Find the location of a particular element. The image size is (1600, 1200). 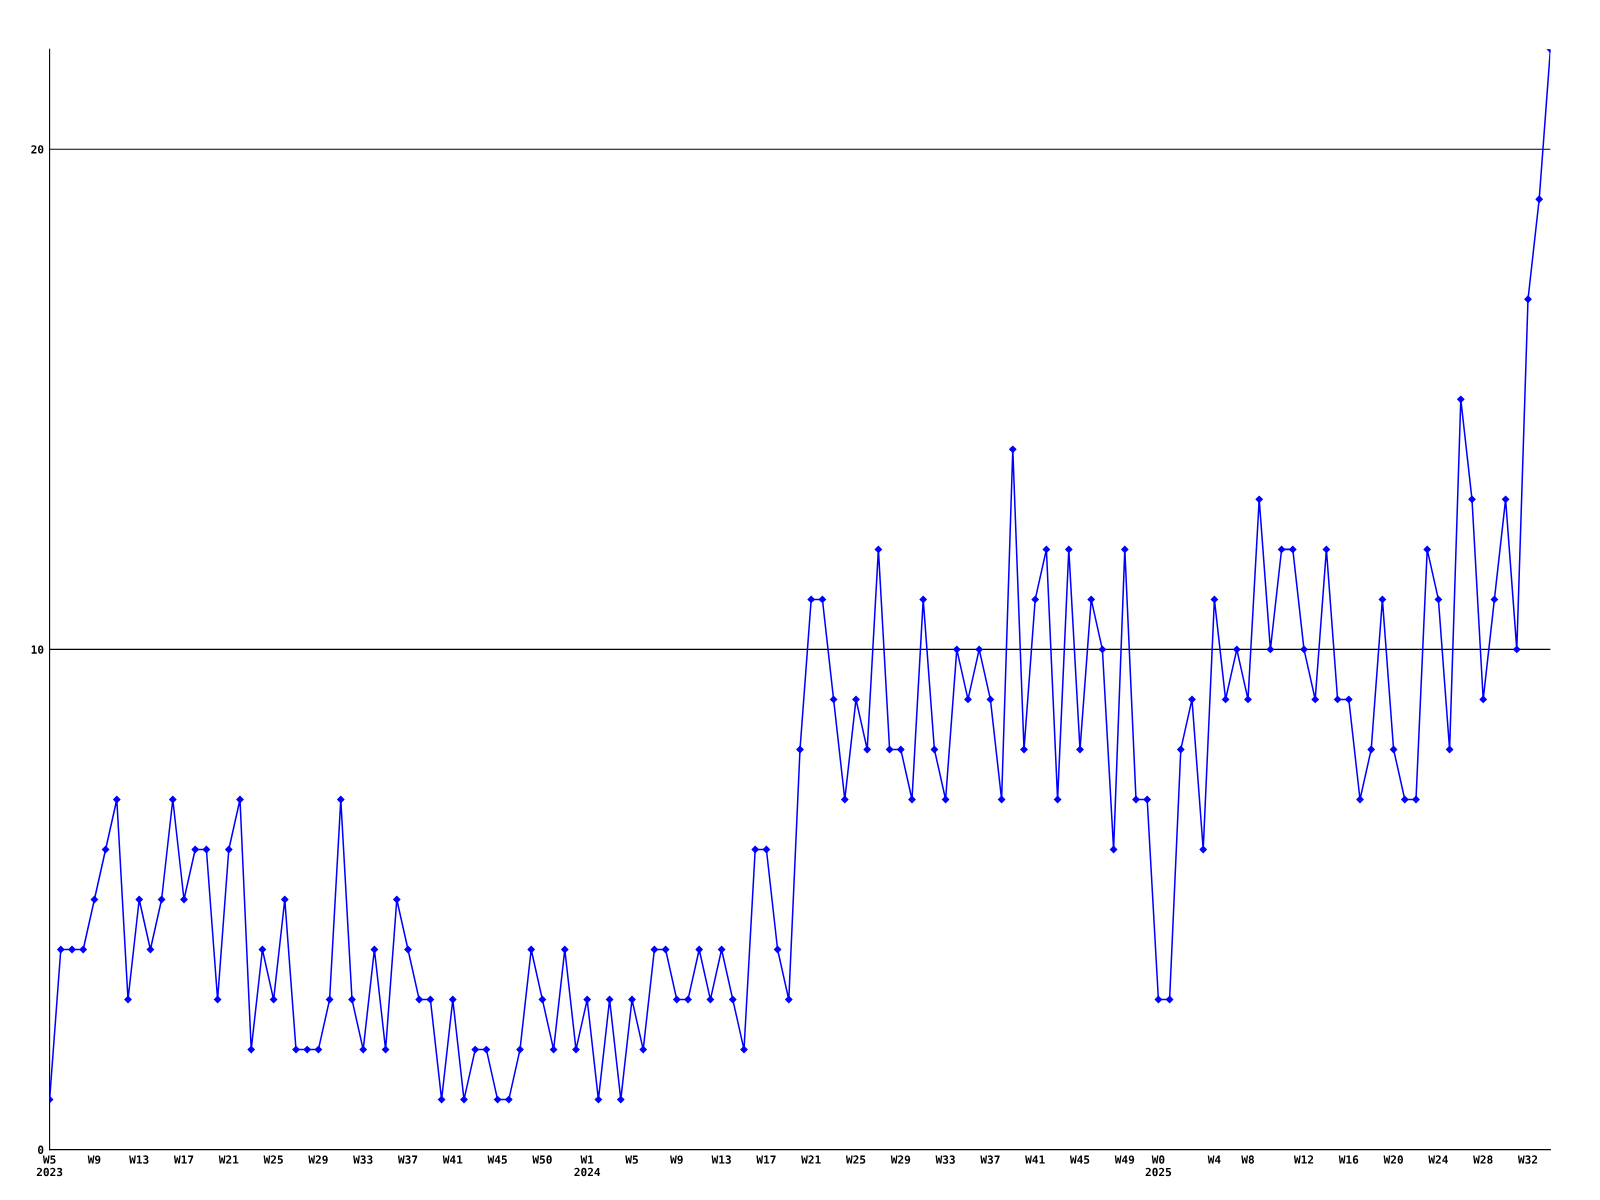

x-tick-label: W4 is located at coordinates (1214, 1159).